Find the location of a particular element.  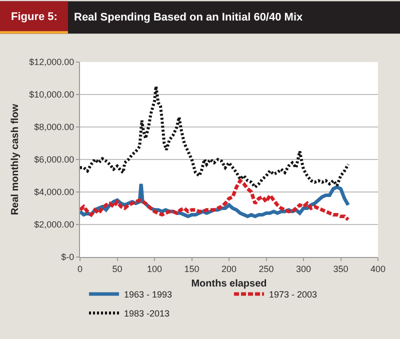

y-tick-label: $10,000.00 is located at coordinates (51, 95).